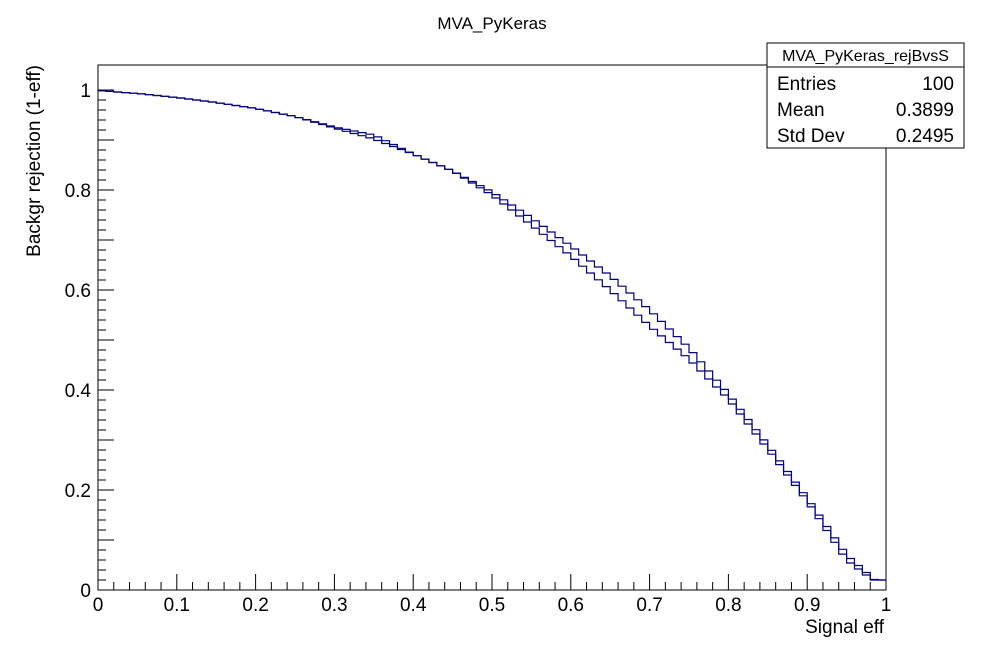  I want to click on x-tick-label: 0.8, so click(728, 605).